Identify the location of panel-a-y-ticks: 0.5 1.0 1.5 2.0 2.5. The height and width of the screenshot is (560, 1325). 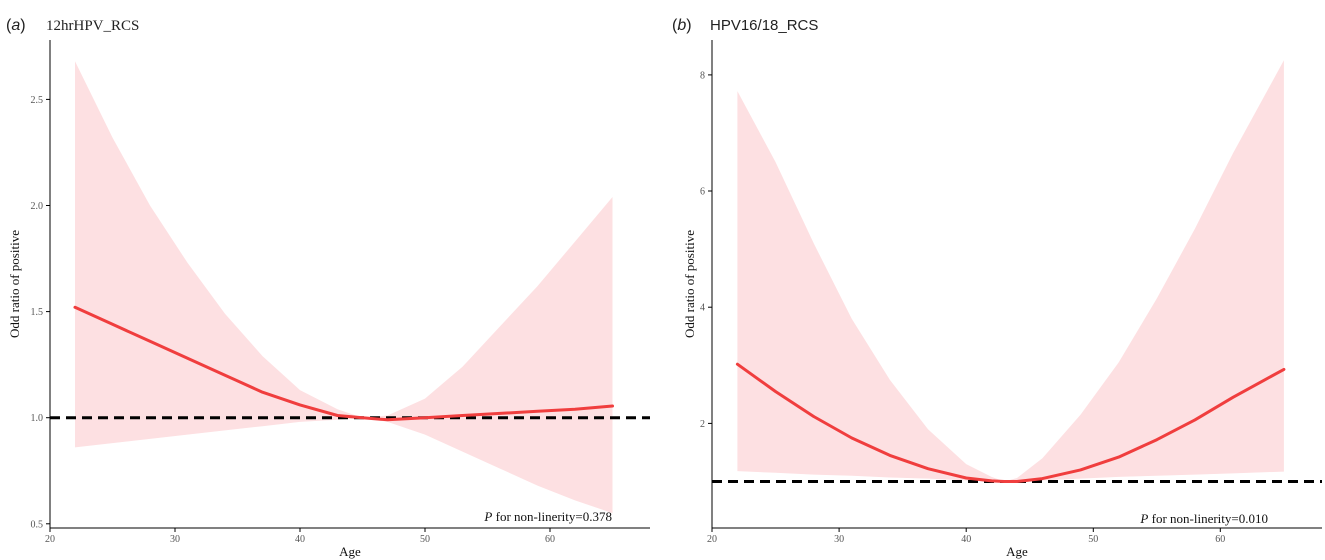
(40, 312).